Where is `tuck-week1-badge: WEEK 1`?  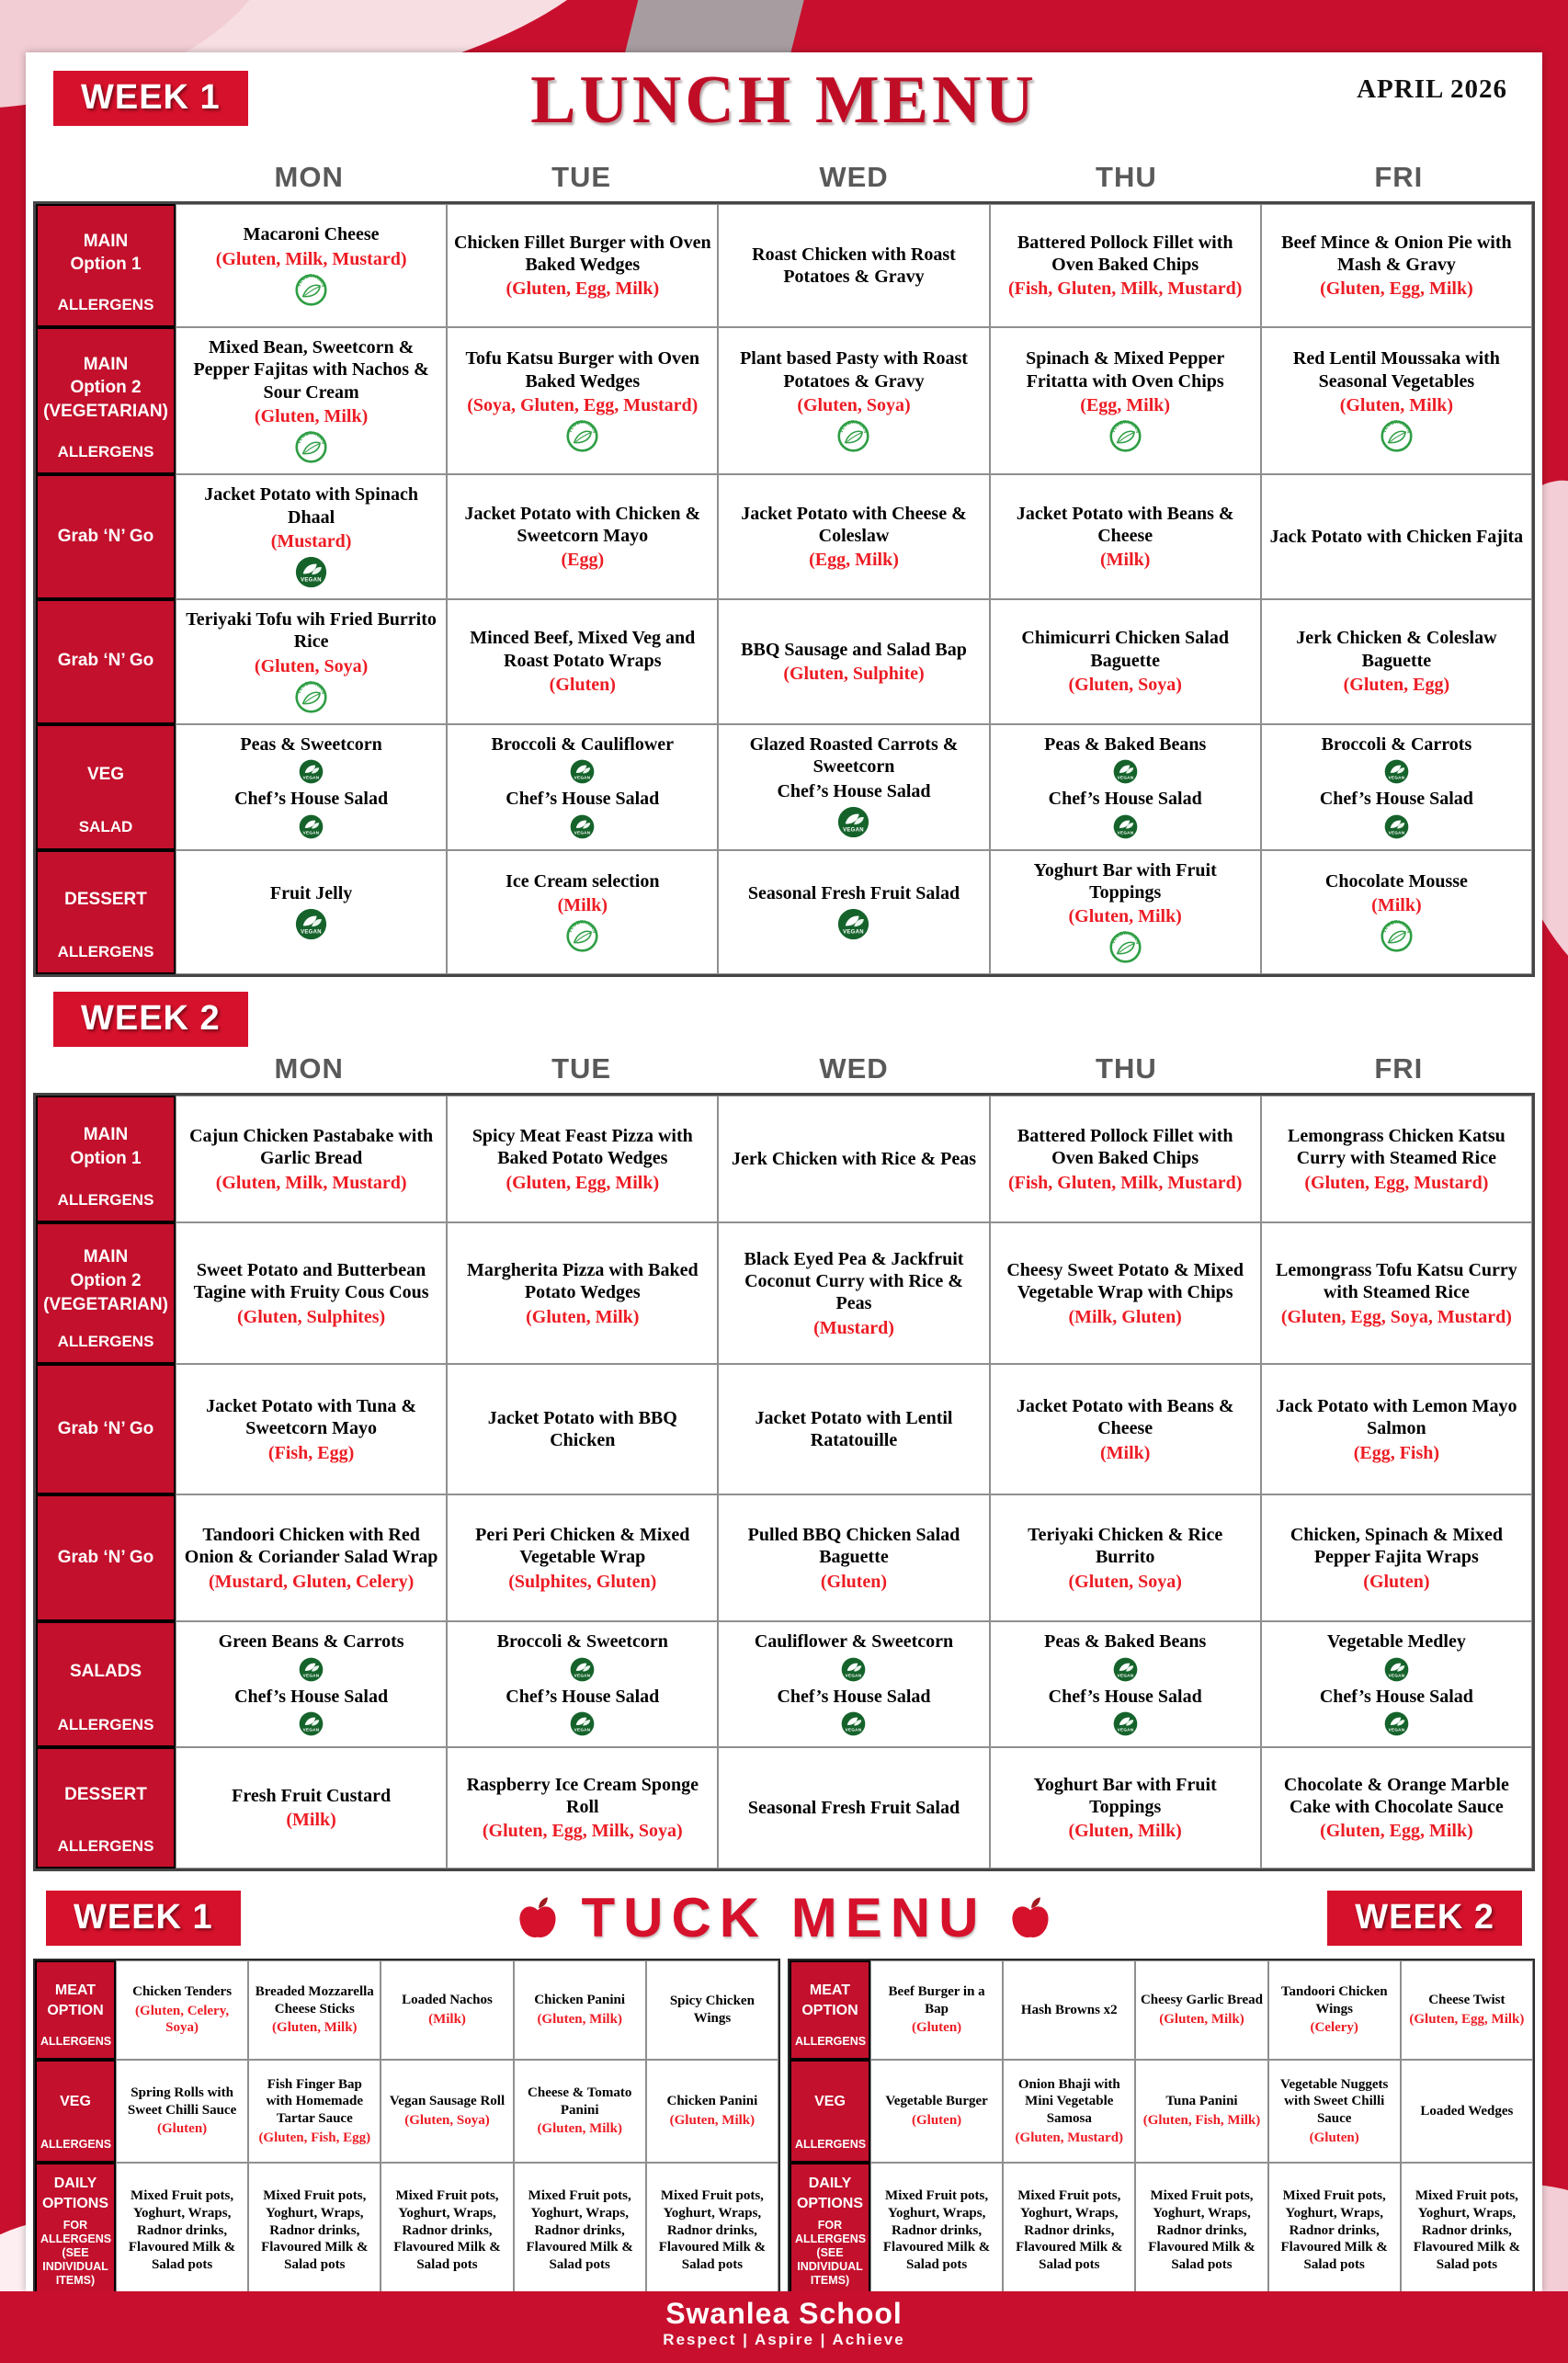 tuck-week1-badge: WEEK 1 is located at coordinates (143, 1918).